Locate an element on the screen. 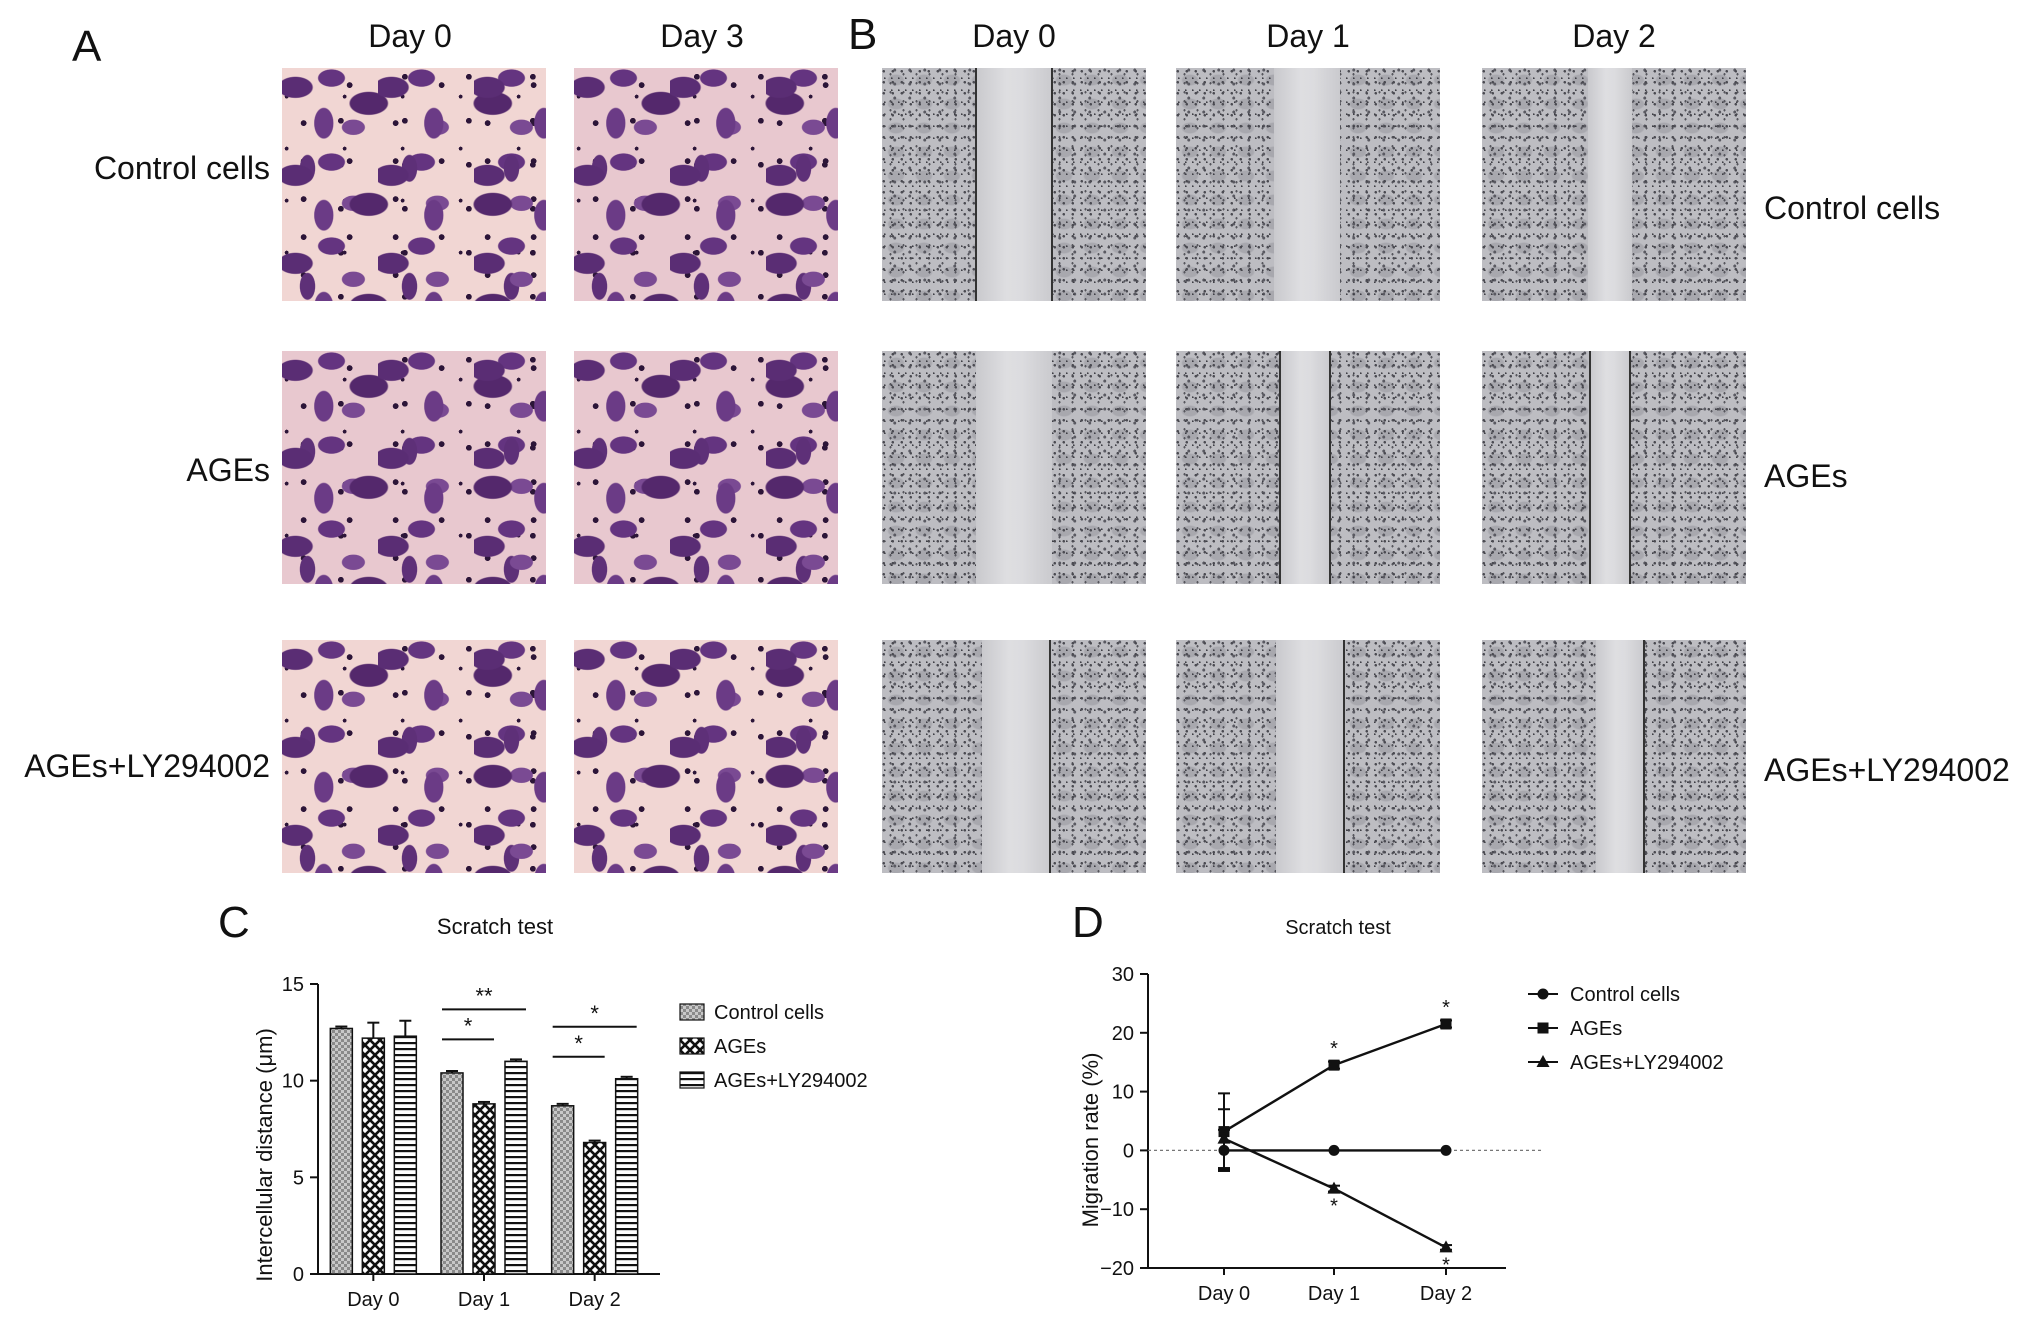  panel-b-col-day1: Day 1 is located at coordinates (1308, 36).